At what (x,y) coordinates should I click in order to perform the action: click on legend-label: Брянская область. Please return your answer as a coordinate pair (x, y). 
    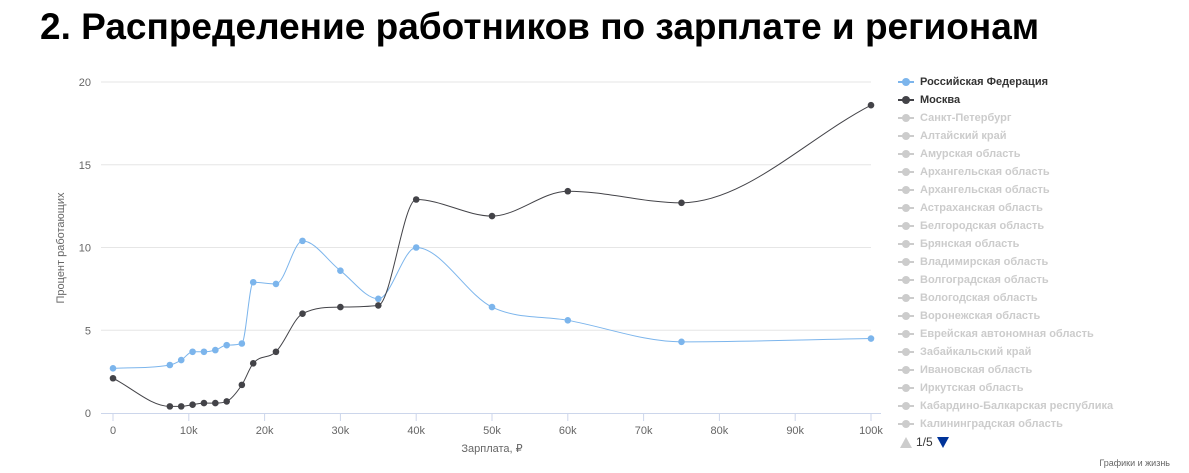
    Looking at the image, I should click on (970, 244).